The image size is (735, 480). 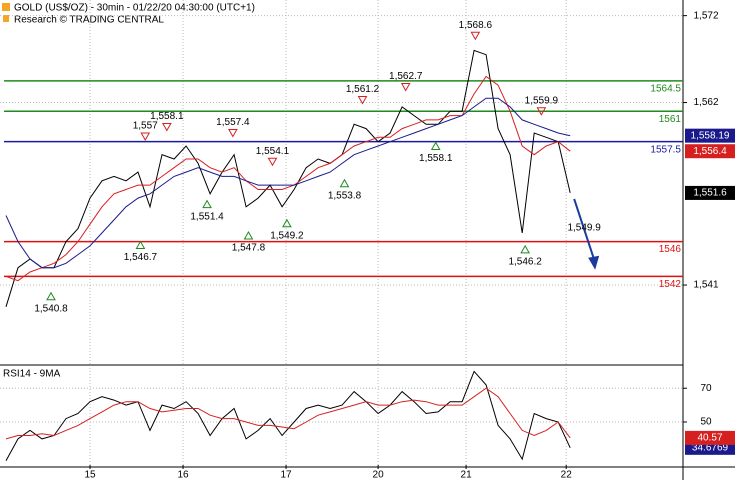 I want to click on annotation-label: 1,540.8, so click(x=51, y=308).